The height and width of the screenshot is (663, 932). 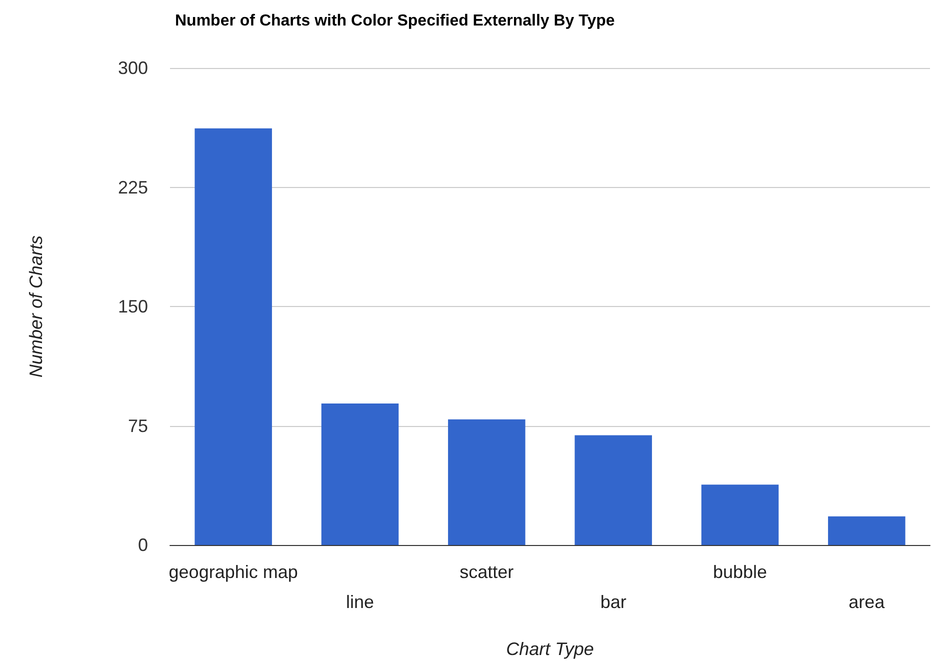 What do you see at coordinates (36, 306) in the screenshot?
I see `y-axis-title: Number of Charts` at bounding box center [36, 306].